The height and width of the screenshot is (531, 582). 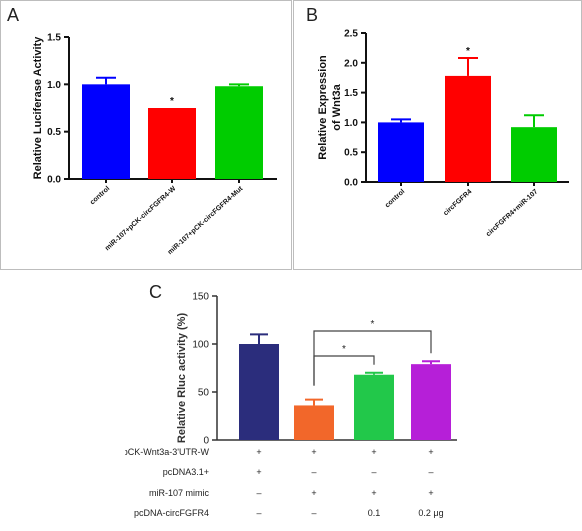 What do you see at coordinates (337, 106) in the screenshot?
I see `panel-b-y-axis-title: of Wnt3a` at bounding box center [337, 106].